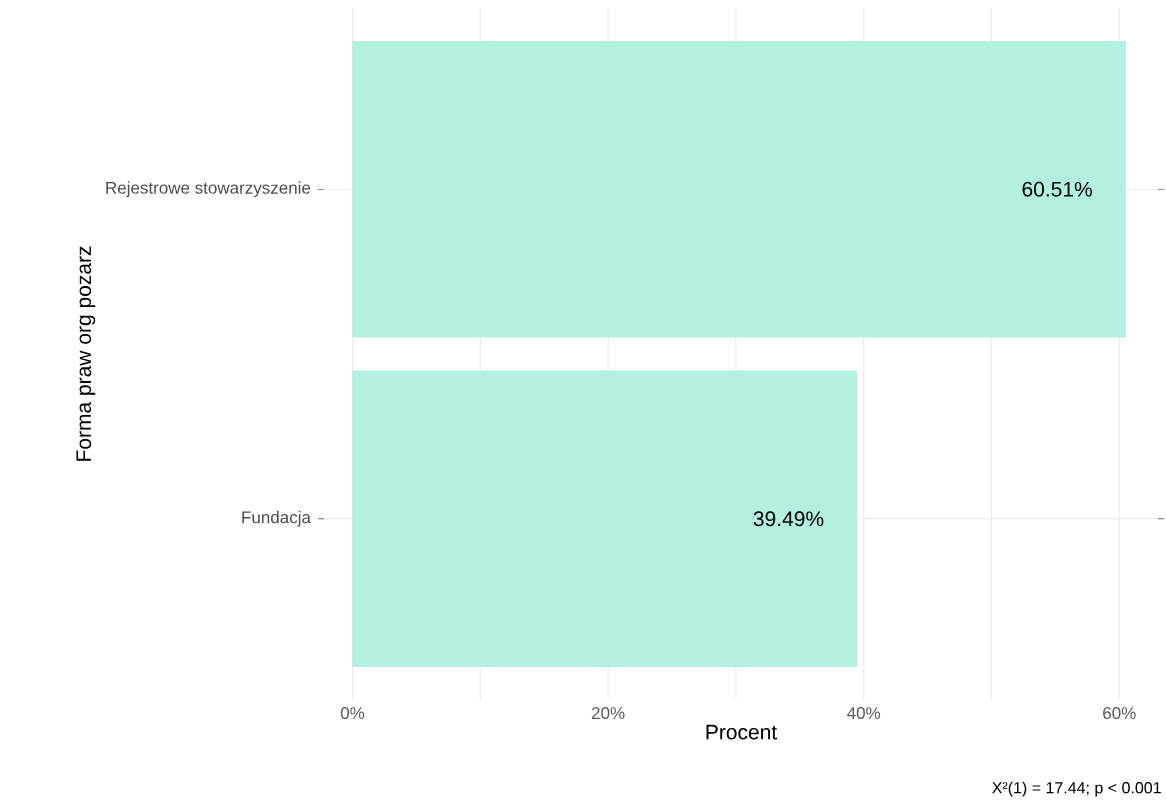 The width and height of the screenshot is (1166, 801). What do you see at coordinates (788, 519) in the screenshot?
I see `data-label: 39.49%` at bounding box center [788, 519].